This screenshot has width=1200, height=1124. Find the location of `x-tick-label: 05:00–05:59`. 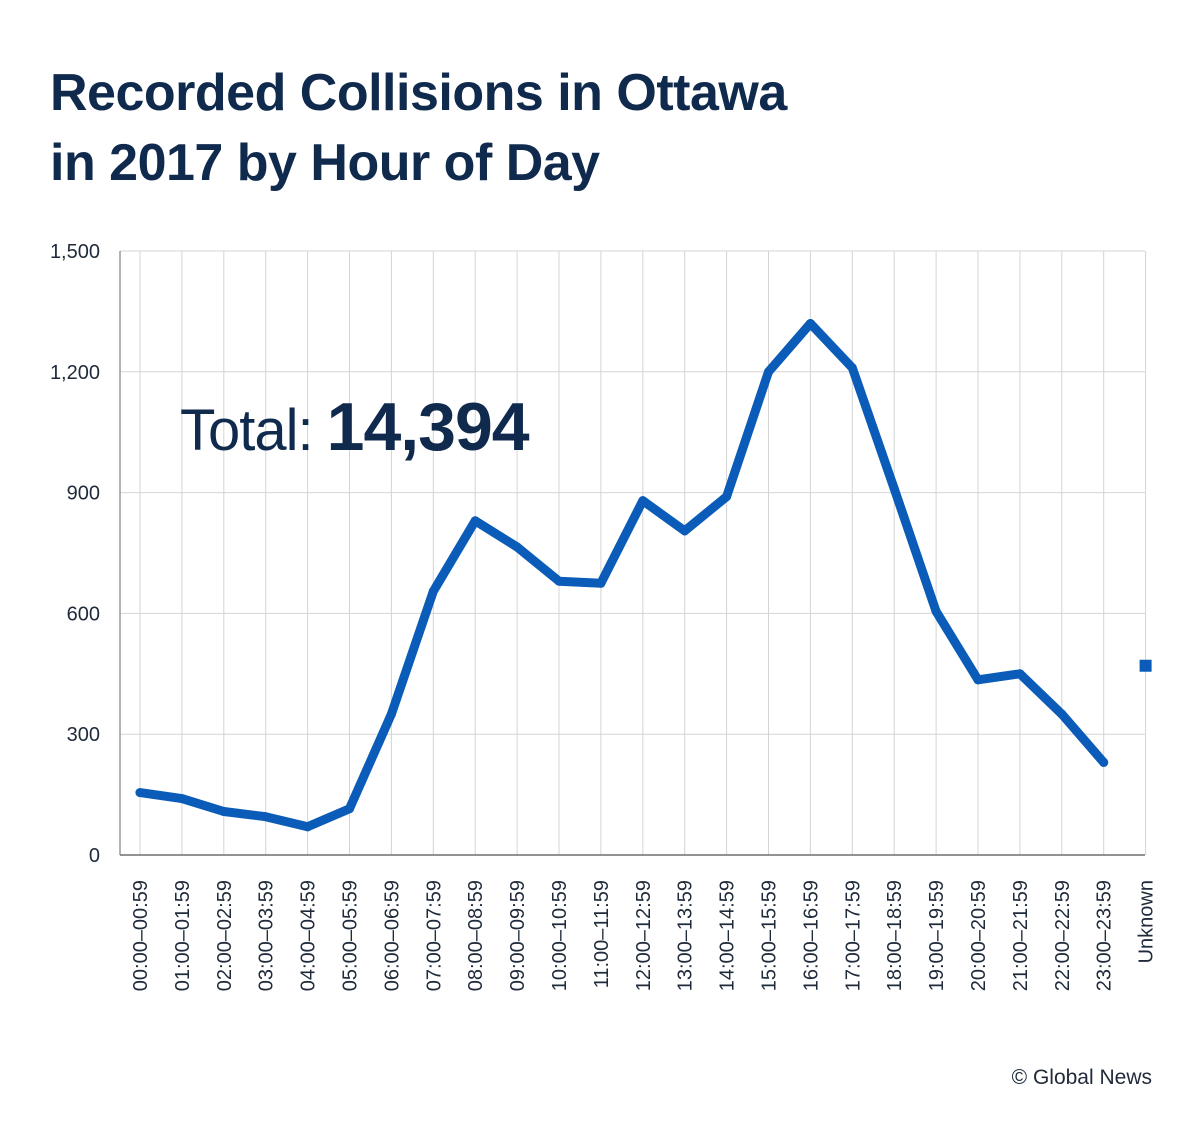

x-tick-label: 05:00–05:59 is located at coordinates (351, 935).